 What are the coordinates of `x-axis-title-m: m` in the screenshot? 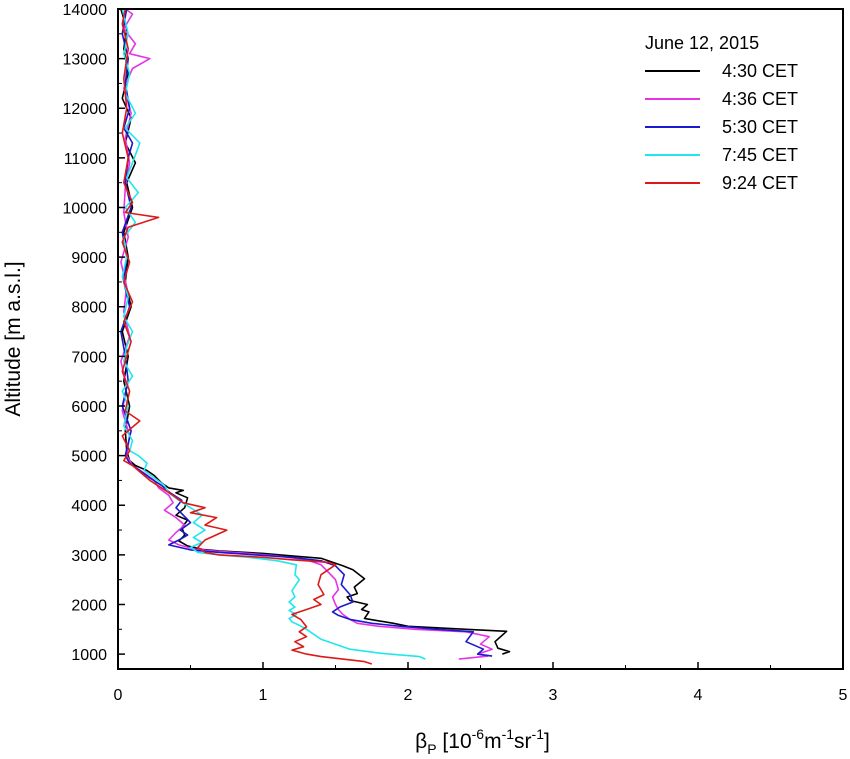 It's located at (493, 741).